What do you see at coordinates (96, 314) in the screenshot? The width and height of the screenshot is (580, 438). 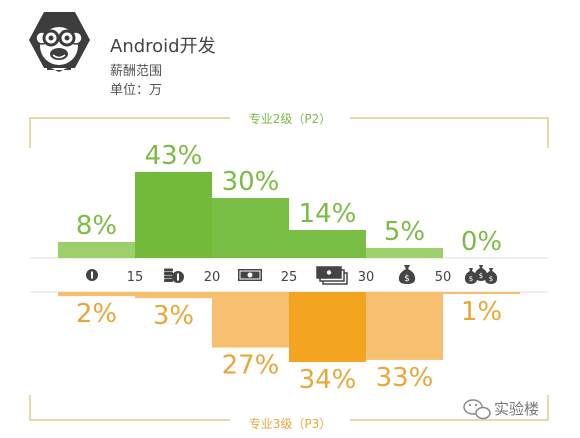 I see `p3-label-0: 2%` at bounding box center [96, 314].